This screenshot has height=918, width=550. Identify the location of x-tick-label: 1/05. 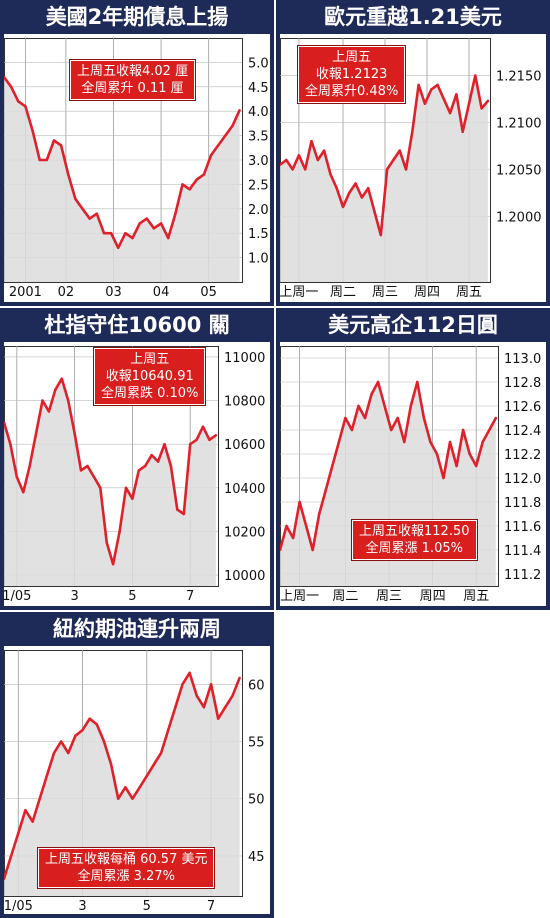
(18, 906).